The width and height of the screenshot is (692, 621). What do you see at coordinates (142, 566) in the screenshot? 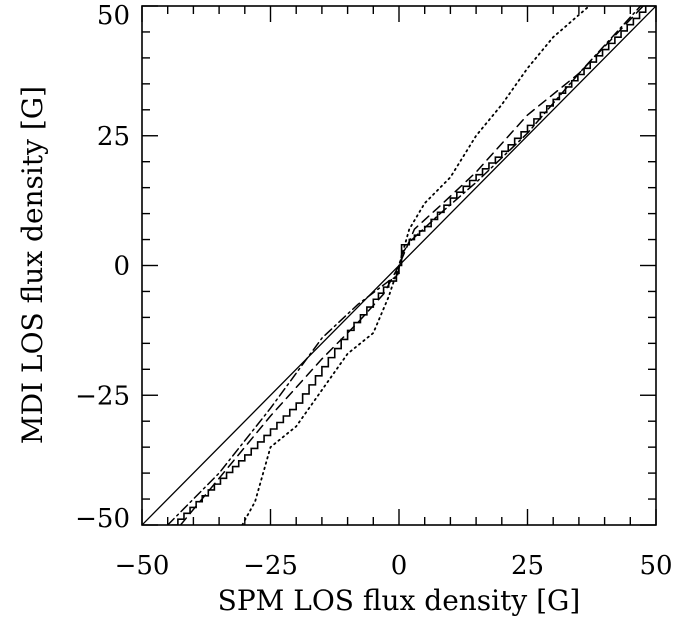
I see `x-tick-label: −50` at bounding box center [142, 566].